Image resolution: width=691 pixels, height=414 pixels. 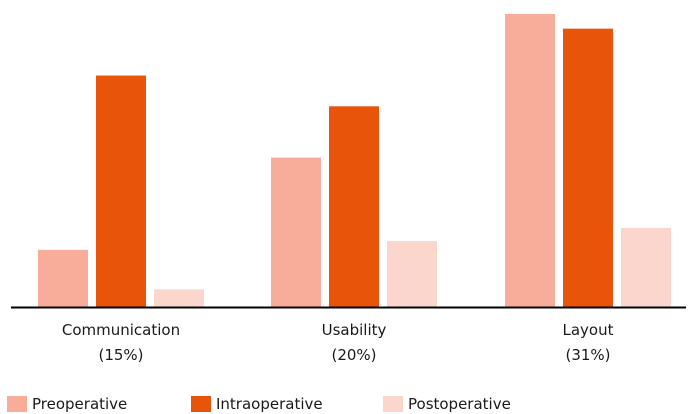 What do you see at coordinates (646, 267) in the screenshot?
I see `bar-layout-postoperative` at bounding box center [646, 267].